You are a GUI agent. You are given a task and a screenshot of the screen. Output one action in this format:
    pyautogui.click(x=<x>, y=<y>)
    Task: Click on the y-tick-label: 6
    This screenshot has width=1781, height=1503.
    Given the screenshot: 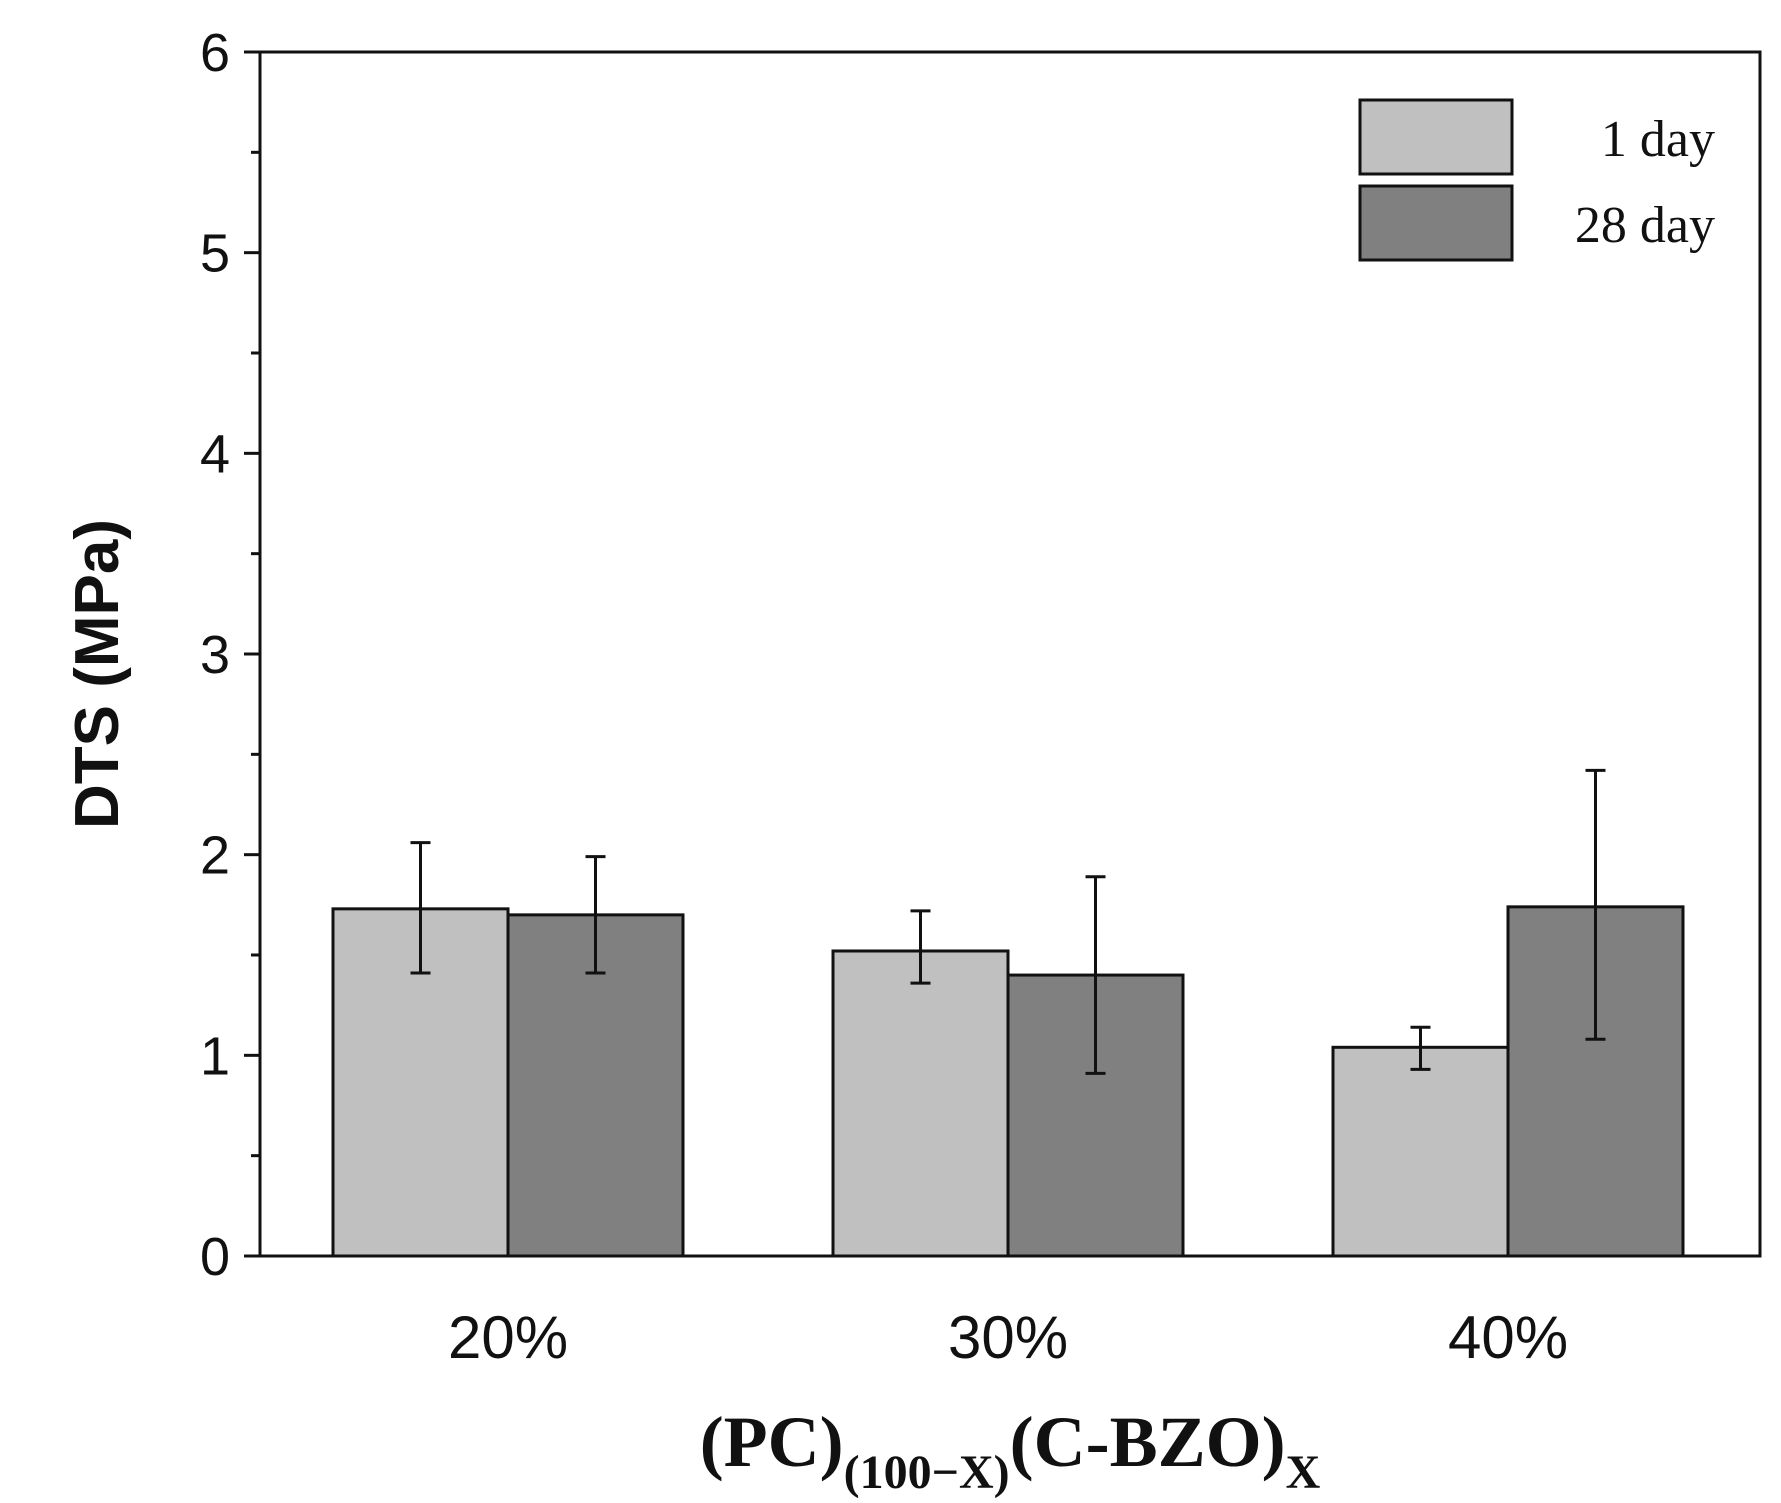 What is the action you would take?
    pyautogui.click(x=215, y=53)
    